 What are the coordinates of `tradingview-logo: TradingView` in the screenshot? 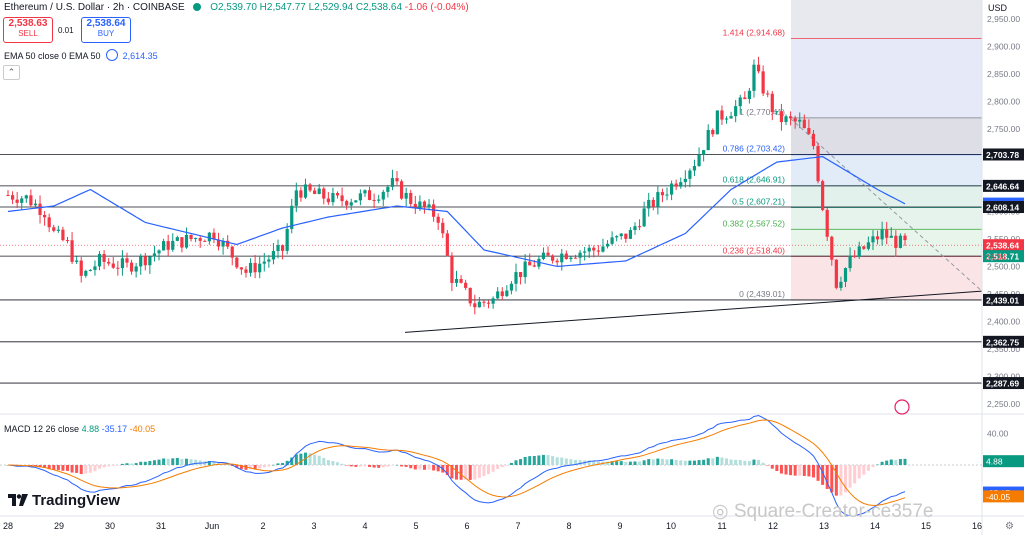 It's located at (64, 500).